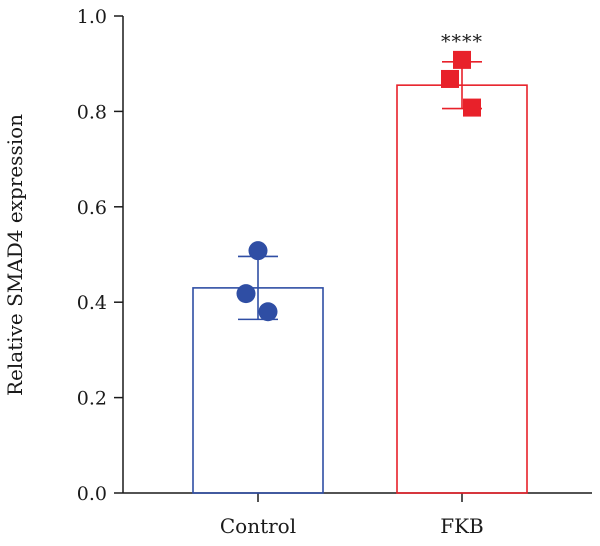 The image size is (600, 546). Describe the element at coordinates (357, 515) in the screenshot. I see `x-axis: Control FKB` at that location.